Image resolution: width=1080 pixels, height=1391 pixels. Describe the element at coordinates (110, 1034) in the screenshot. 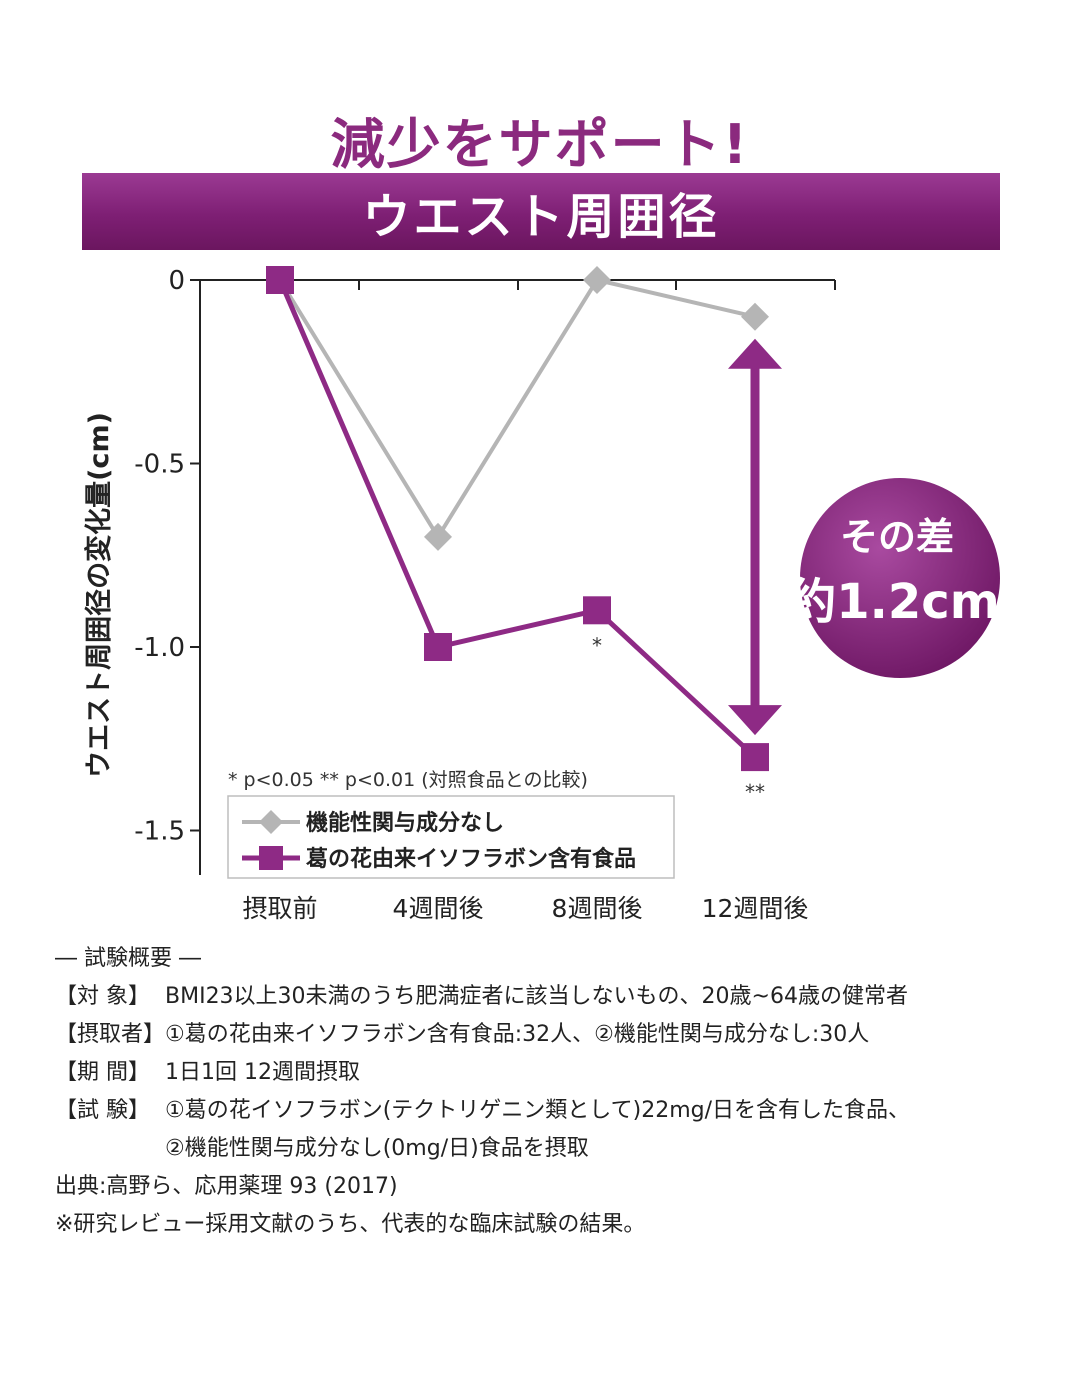

I see `summary-label: 【摂取者】` at that location.